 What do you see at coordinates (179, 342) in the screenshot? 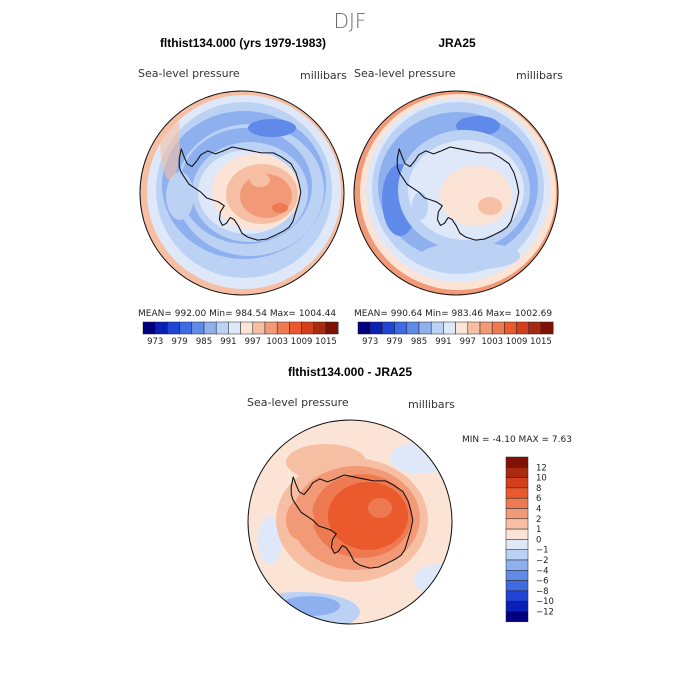
I see `colorbar-flthist-tick-label: 979` at bounding box center [179, 342].